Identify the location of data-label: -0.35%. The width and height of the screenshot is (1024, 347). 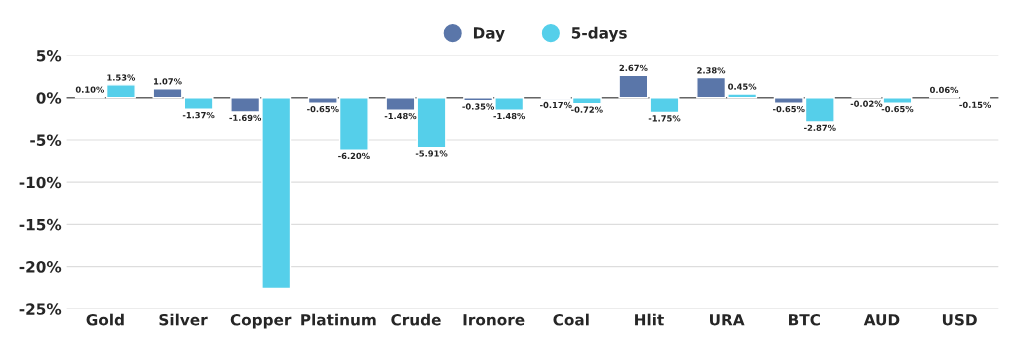
(478, 106).